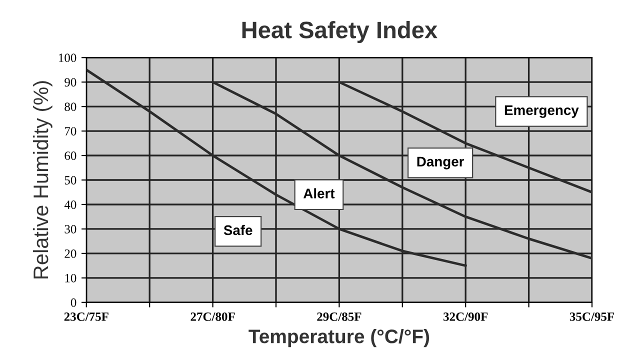 This screenshot has height=360, width=640. Describe the element at coordinates (70, 229) in the screenshot. I see `y-tick-label: 30` at that location.